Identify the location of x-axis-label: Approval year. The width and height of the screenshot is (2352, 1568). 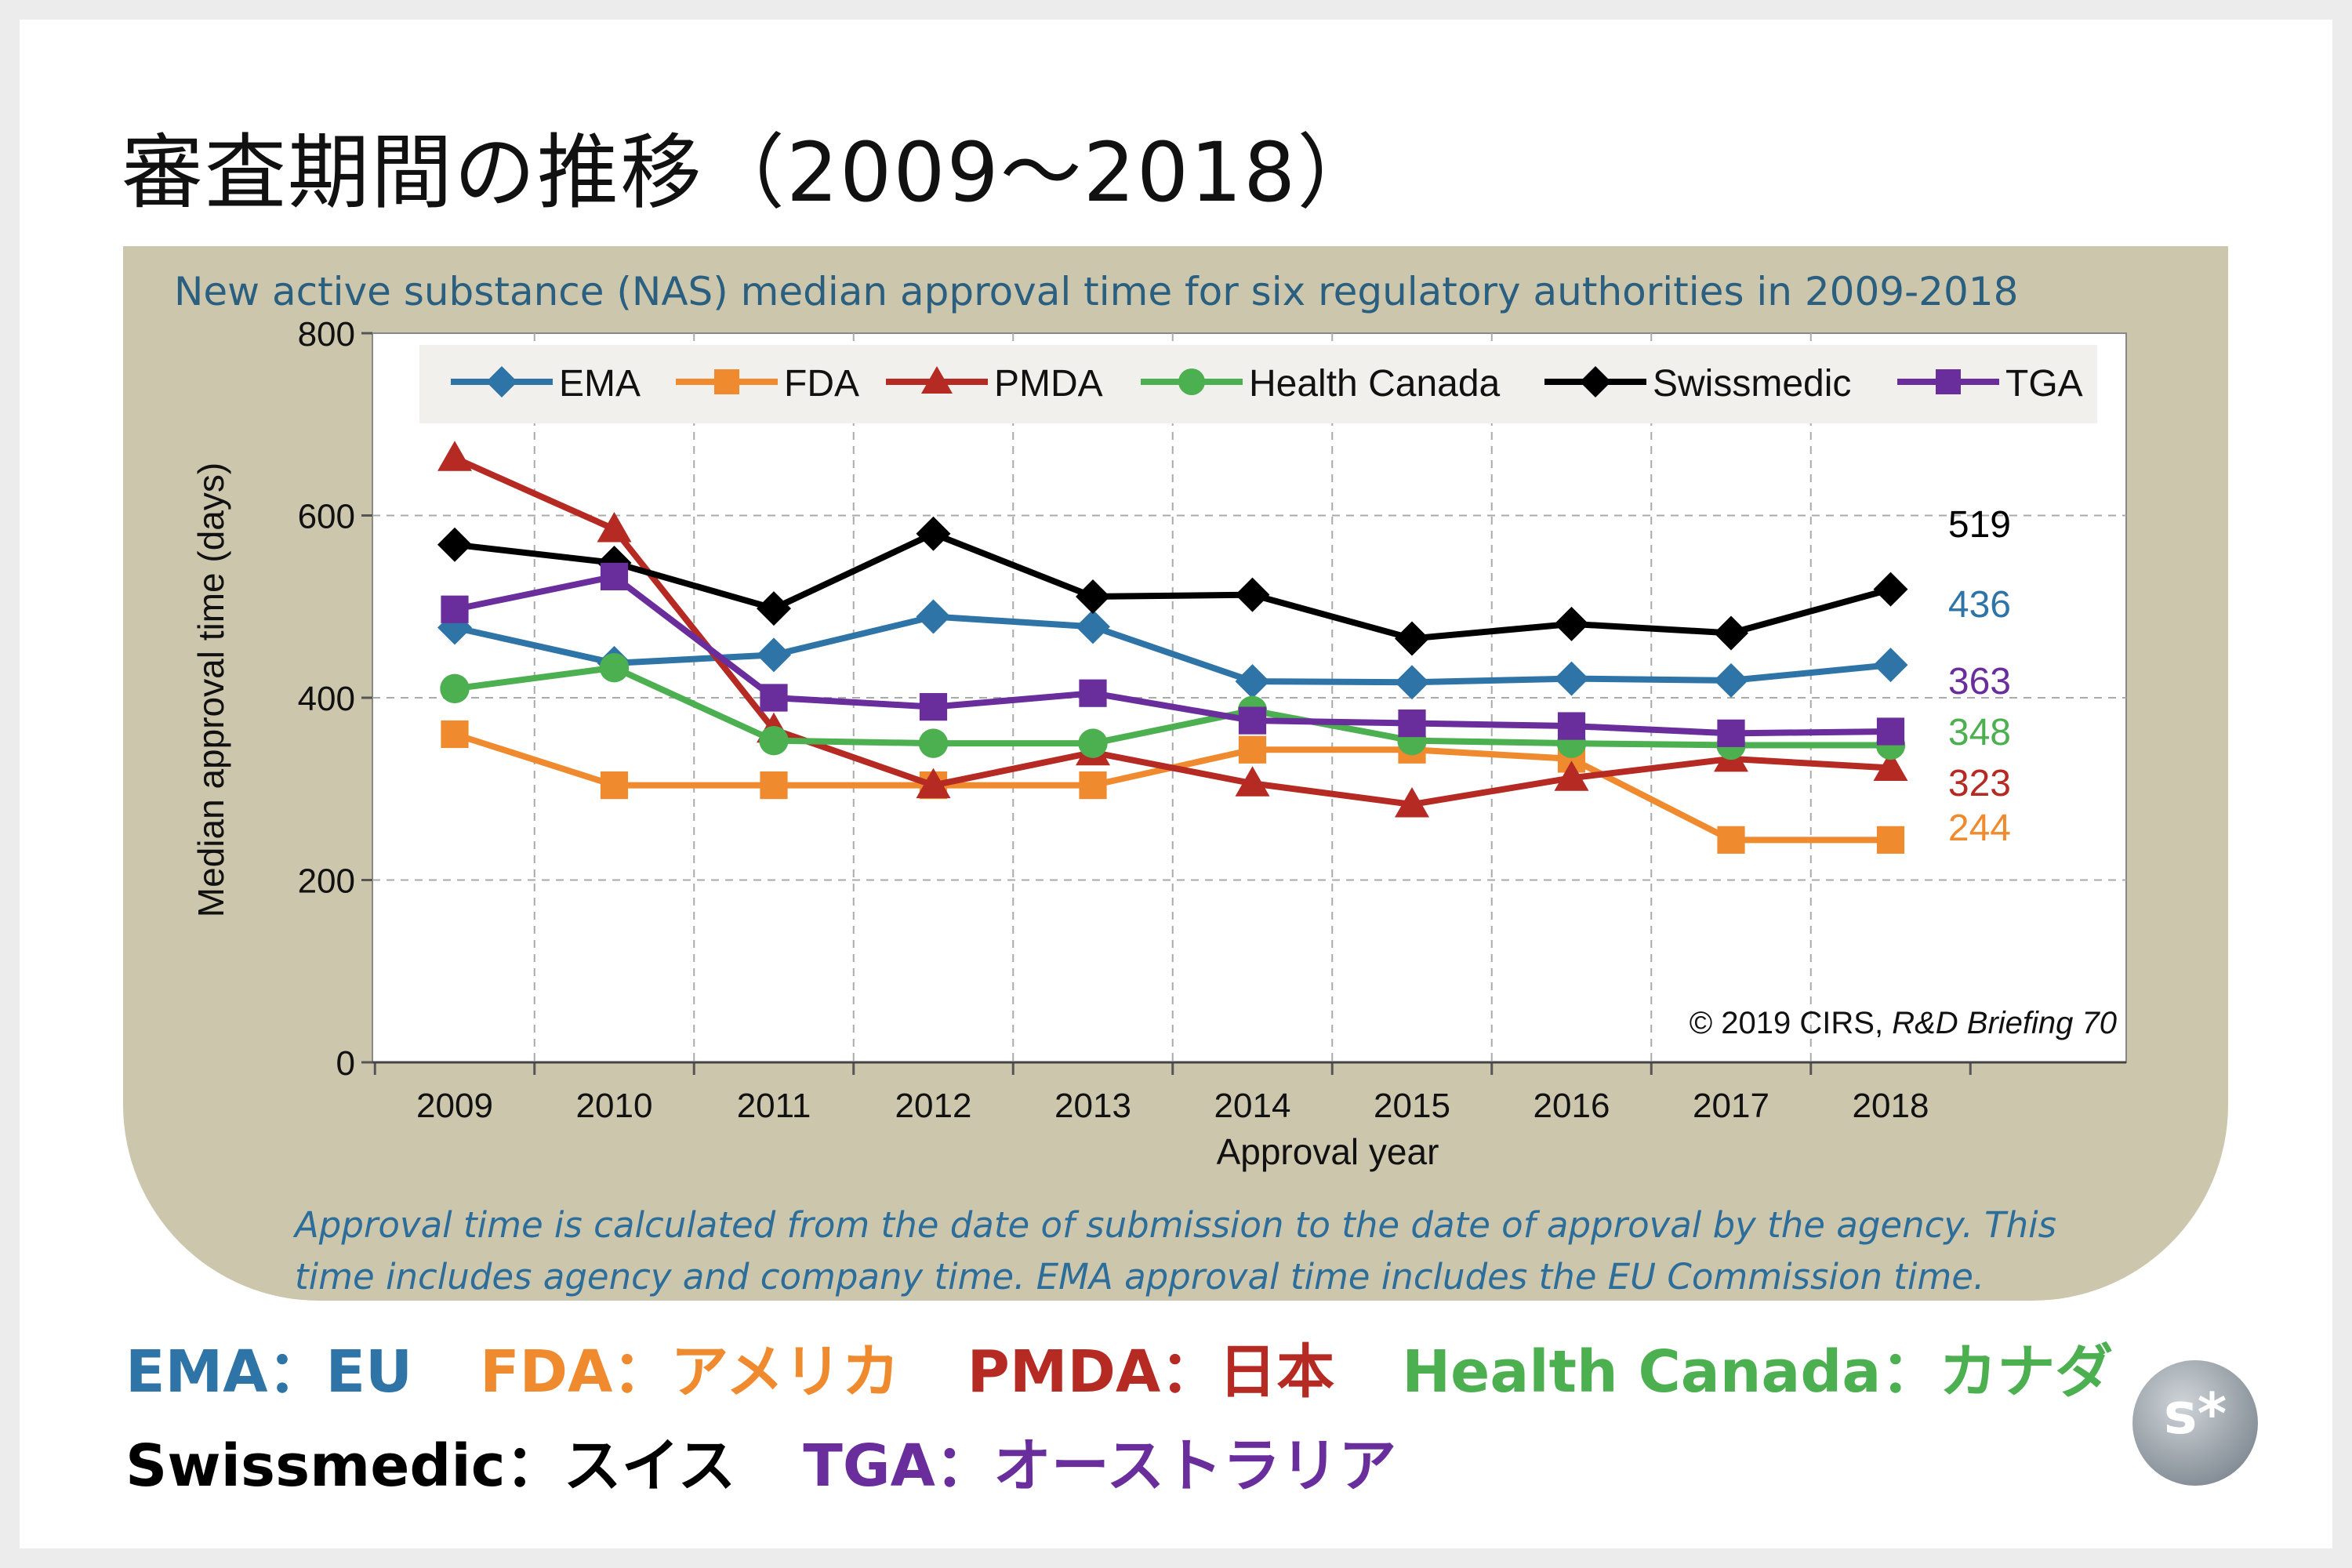
(1328, 1151).